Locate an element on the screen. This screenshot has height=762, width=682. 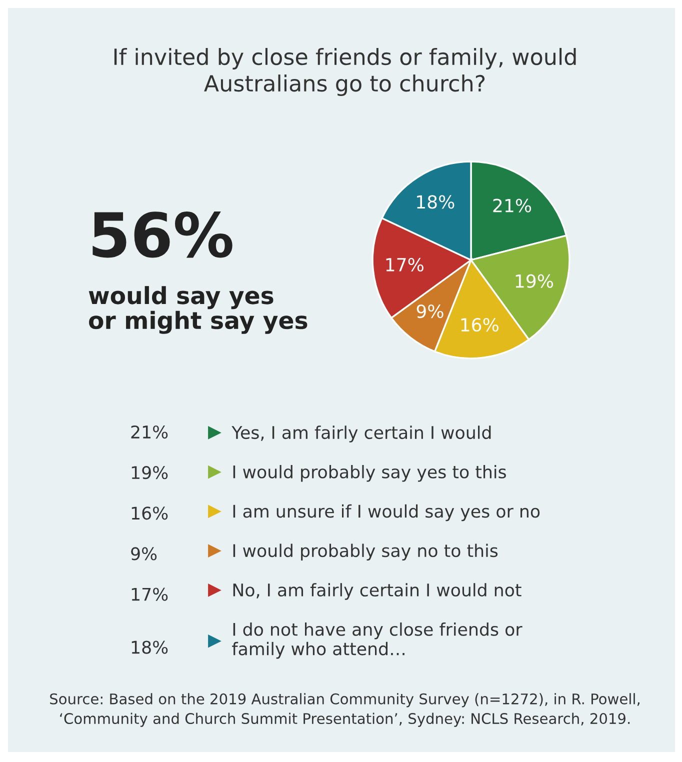
legend-label: I would probably say yes to this is located at coordinates (369, 473).